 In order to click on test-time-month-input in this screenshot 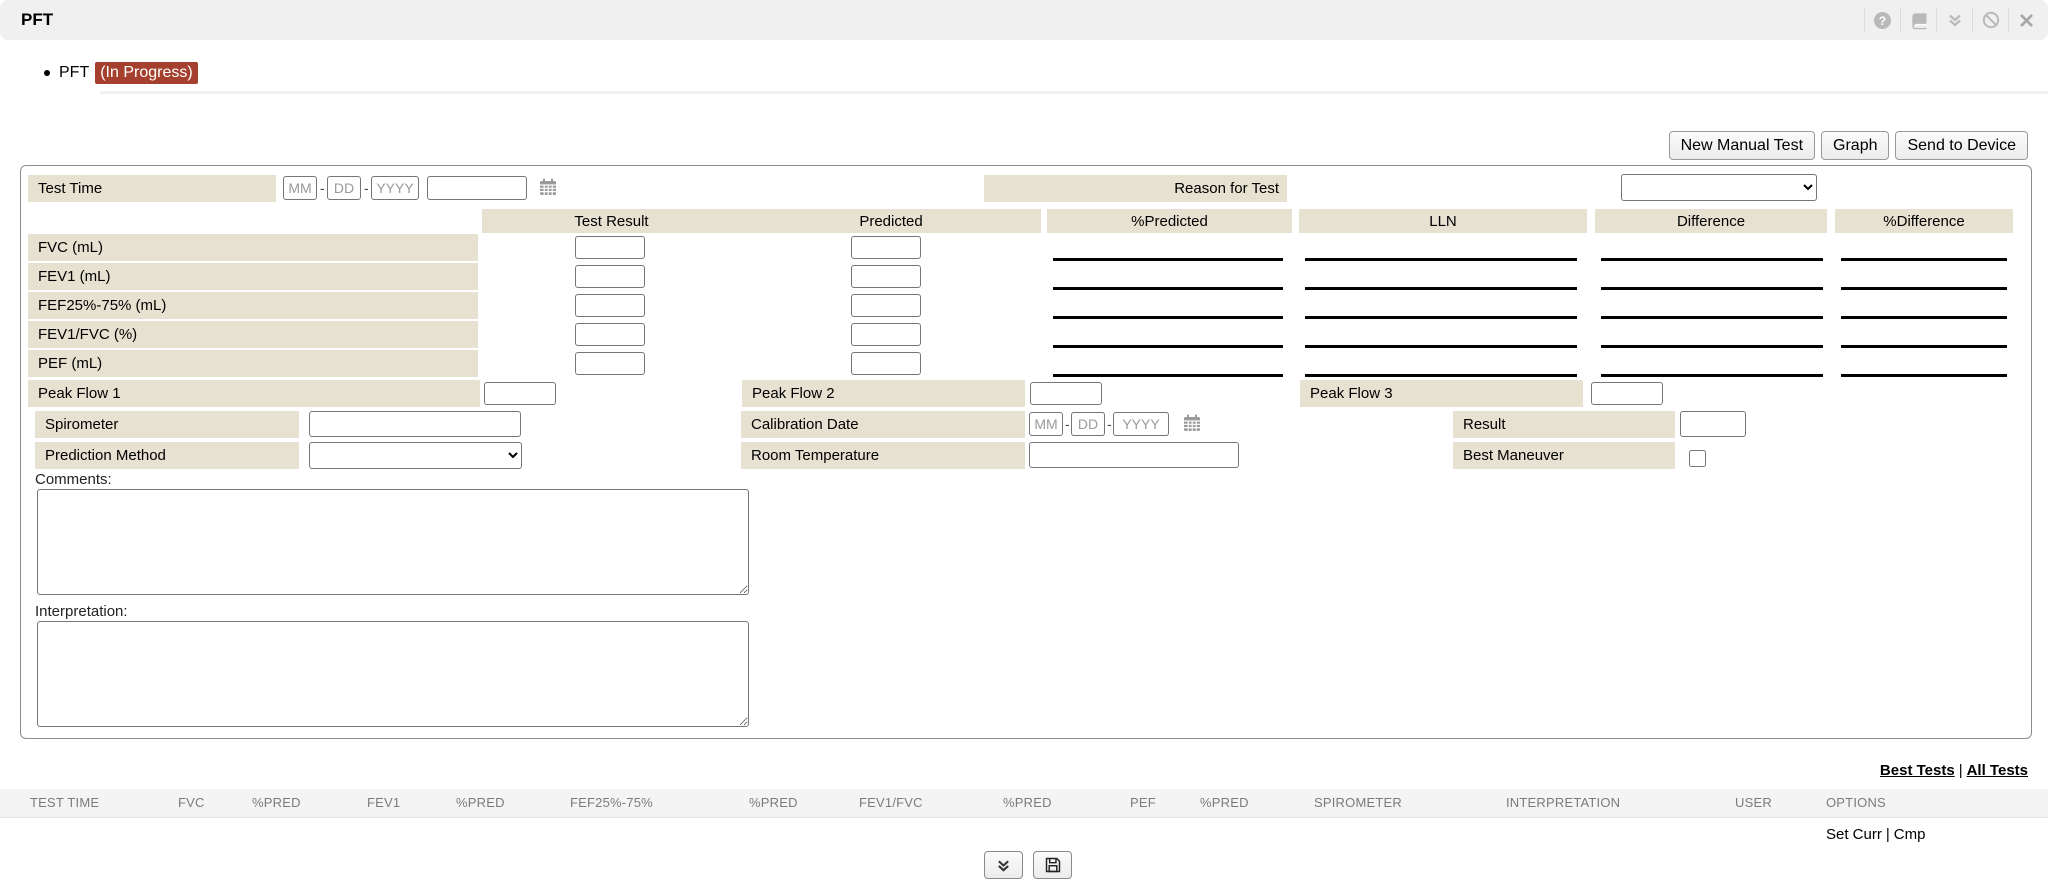, I will do `click(300, 188)`.